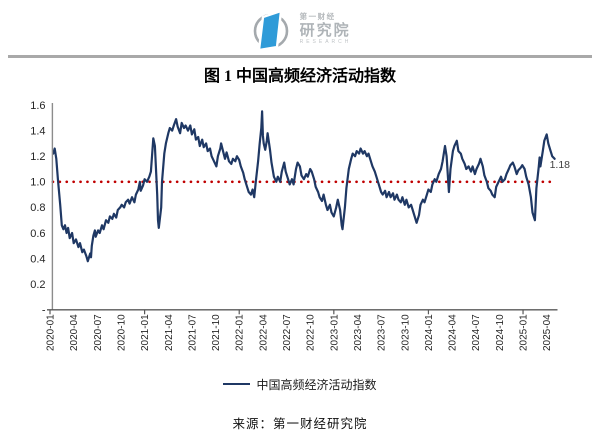 This screenshot has width=600, height=444. What do you see at coordinates (382, 332) in the screenshot?
I see `x-axis-label: 2023-07` at bounding box center [382, 332].